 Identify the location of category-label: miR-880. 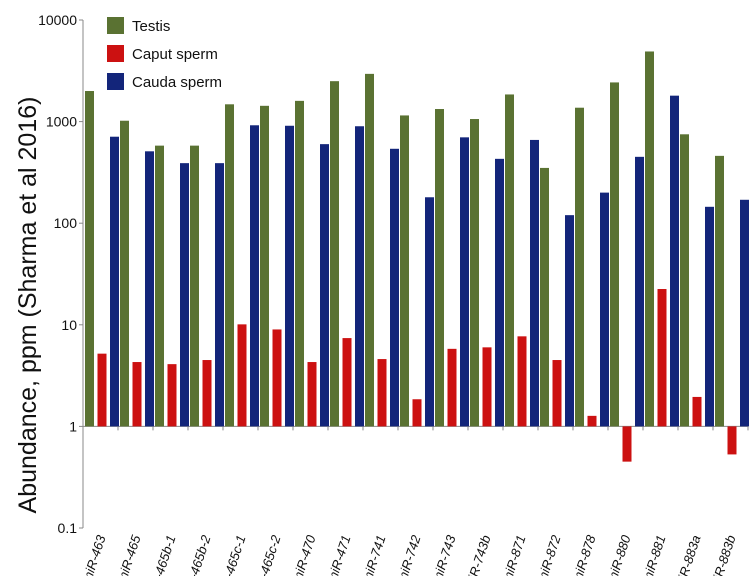
(619, 554).